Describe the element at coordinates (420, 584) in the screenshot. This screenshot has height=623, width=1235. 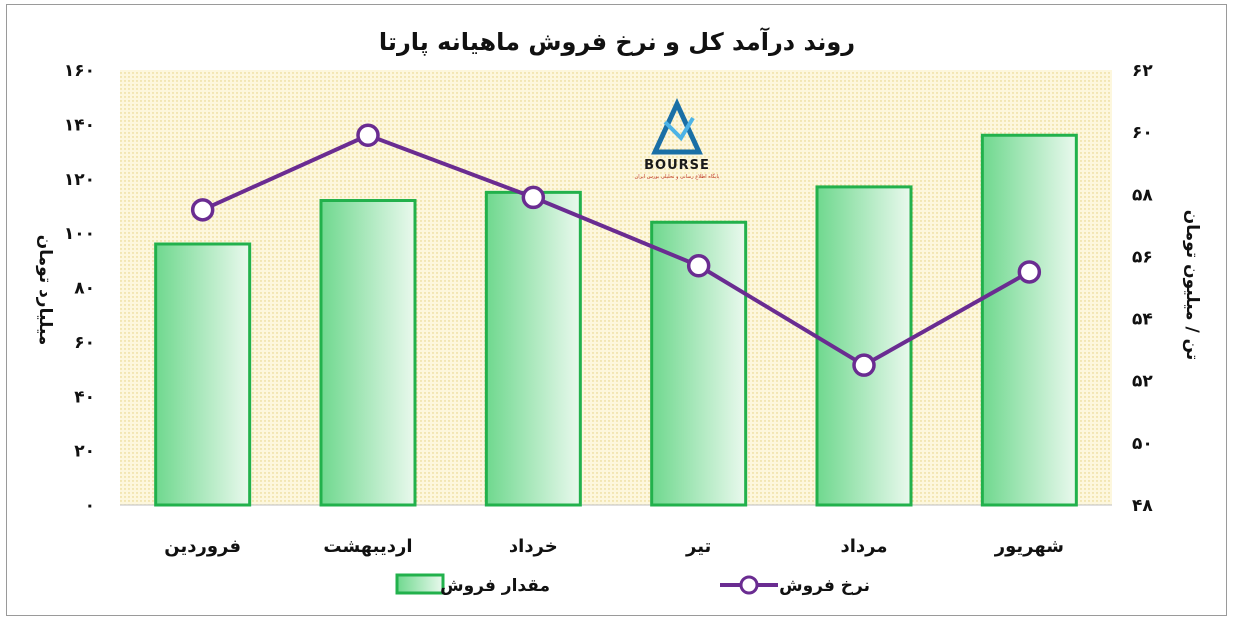
I see `legend-bar-swatch` at that location.